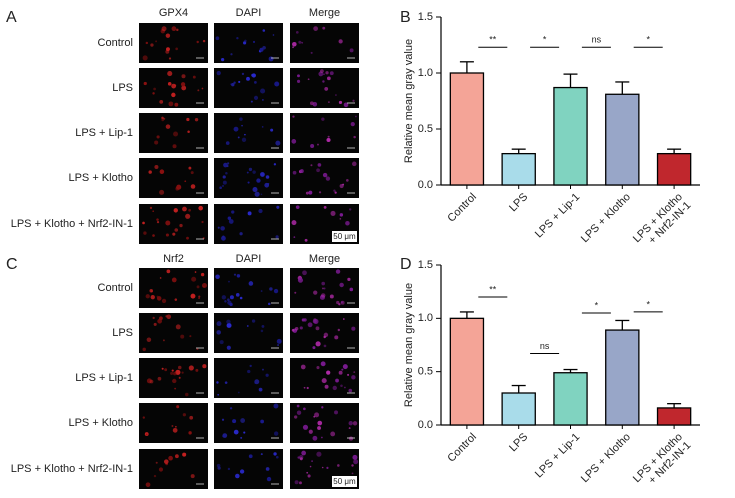  Describe the element at coordinates (493, 40) in the screenshot. I see `significance-label: **` at that location.